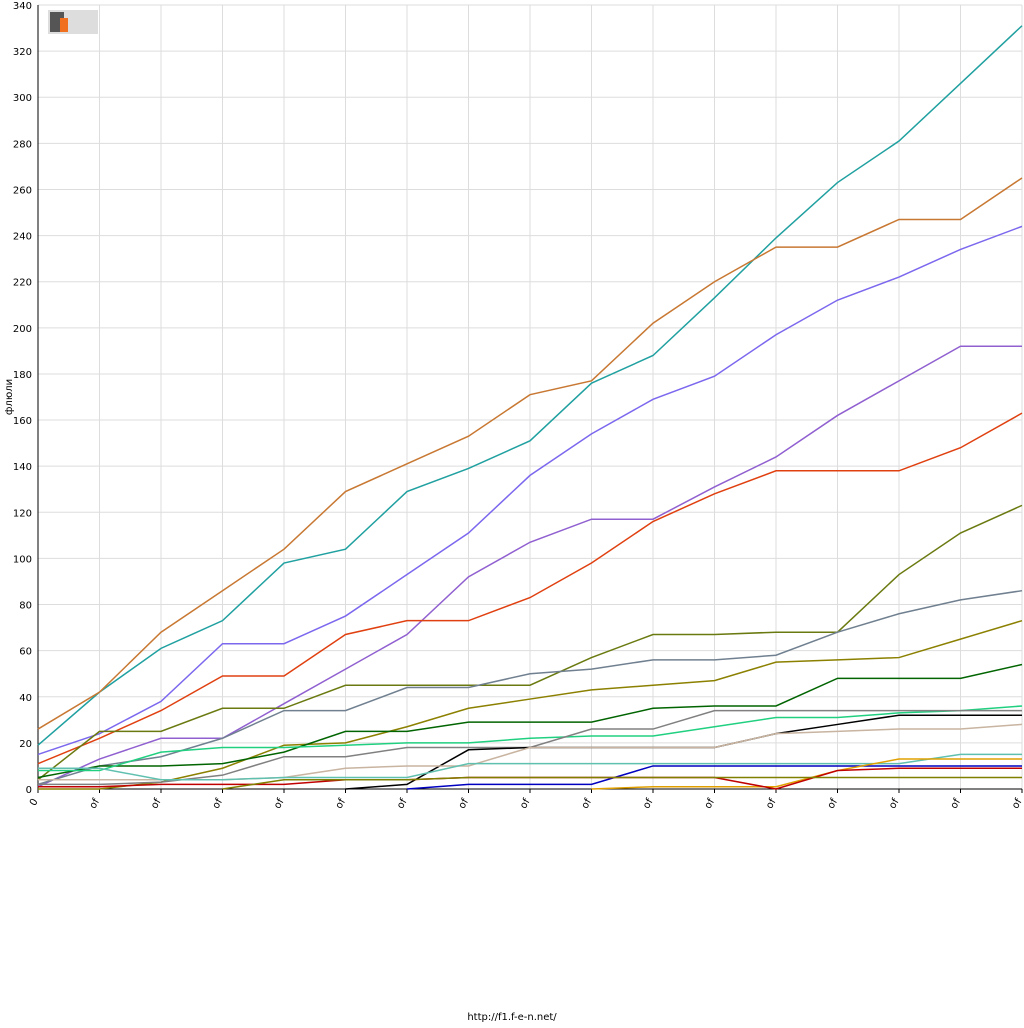 Image resolution: width=1024 pixels, height=1028 pixels. Describe the element at coordinates (22, 98) in the screenshot. I see `y-tick-label: 300` at that location.